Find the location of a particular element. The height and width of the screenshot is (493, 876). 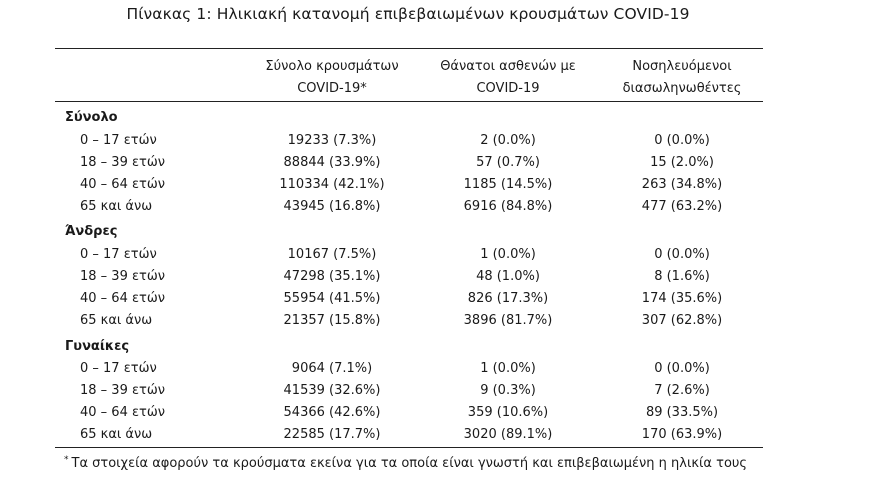

cases-cell: 54366 (42.6%) is located at coordinates (332, 412).